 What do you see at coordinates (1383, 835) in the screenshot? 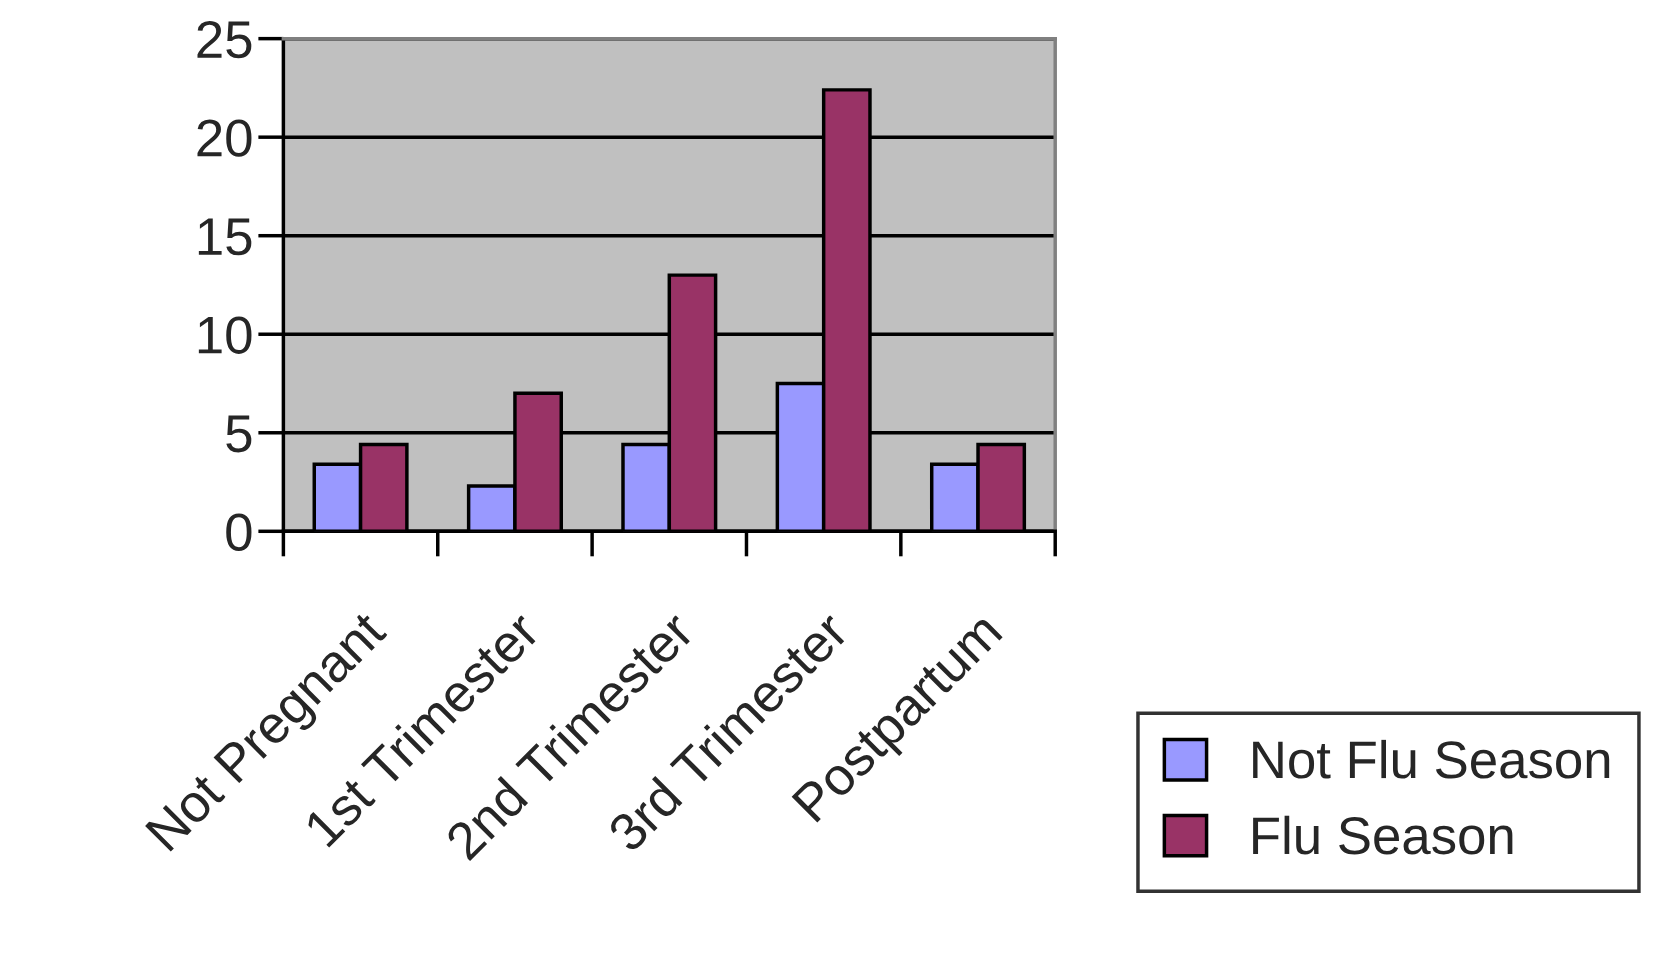
I see `legend-label: Flu Season` at bounding box center [1383, 835].